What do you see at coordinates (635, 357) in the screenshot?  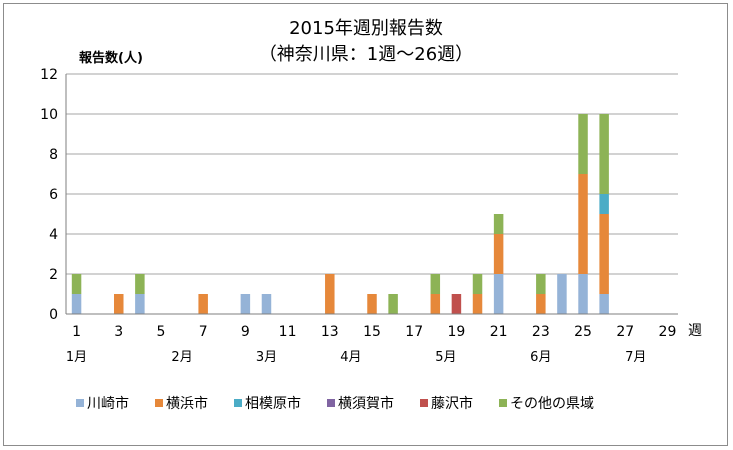 I see `month-label: 7月` at bounding box center [635, 357].